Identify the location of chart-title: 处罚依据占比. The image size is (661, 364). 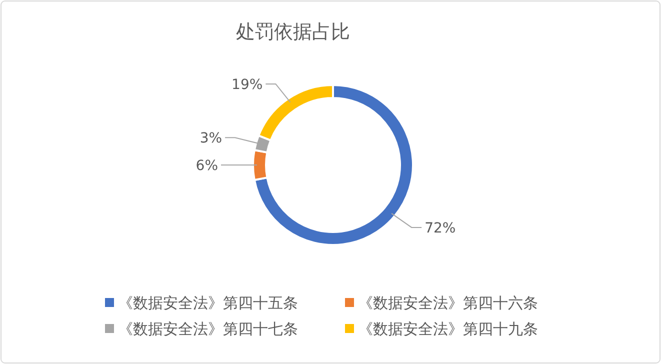
(293, 32).